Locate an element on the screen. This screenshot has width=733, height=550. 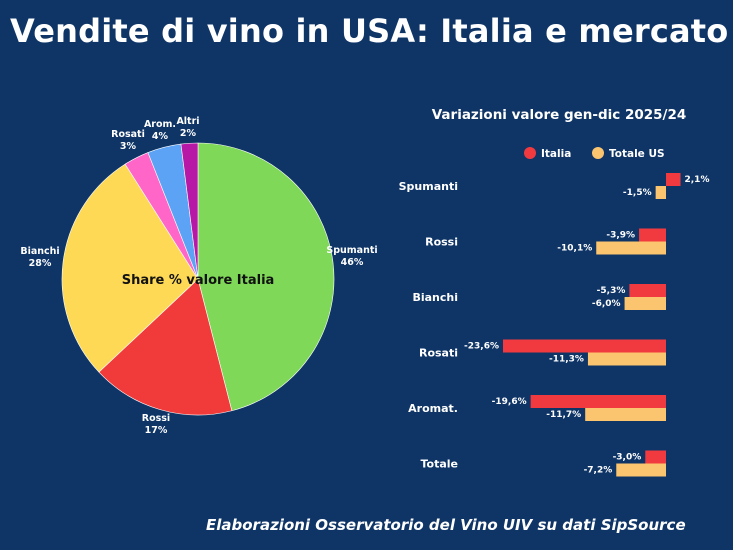
bar-value-label: -3,0% is located at coordinates (627, 458).